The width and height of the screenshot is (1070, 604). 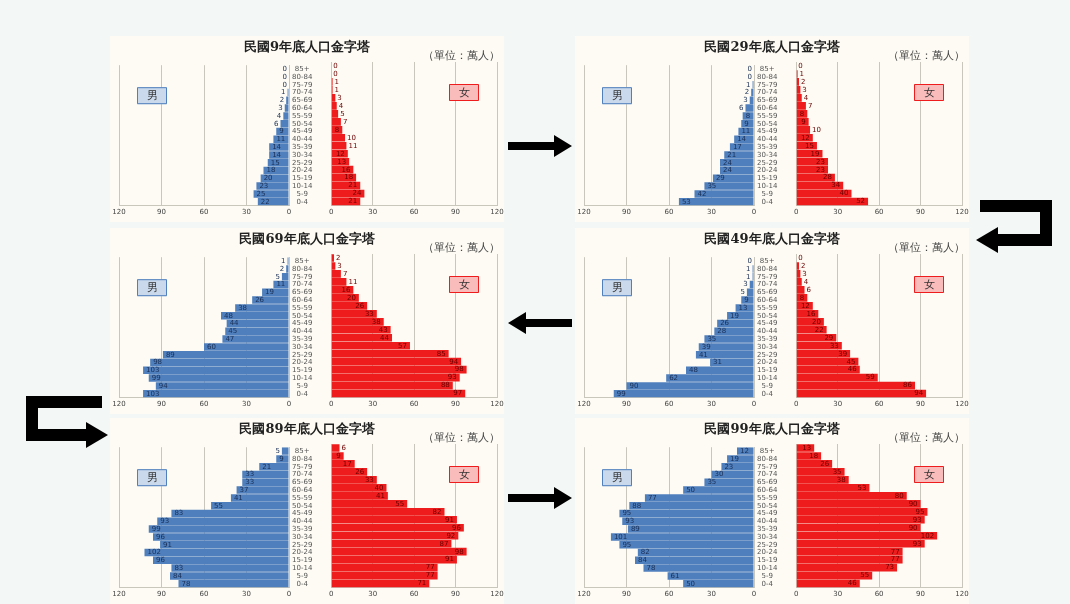 What do you see at coordinates (772, 428) in the screenshot?
I see `chart-title: 民國99年底人口金字塔` at bounding box center [772, 428].